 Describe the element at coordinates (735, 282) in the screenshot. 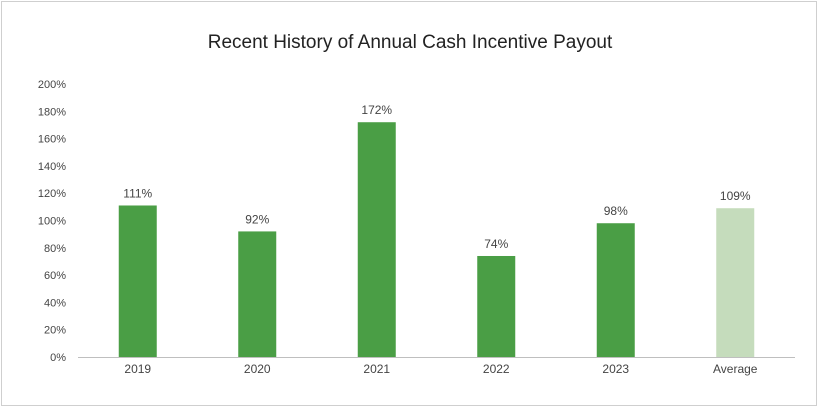

I see `bar-average` at that location.